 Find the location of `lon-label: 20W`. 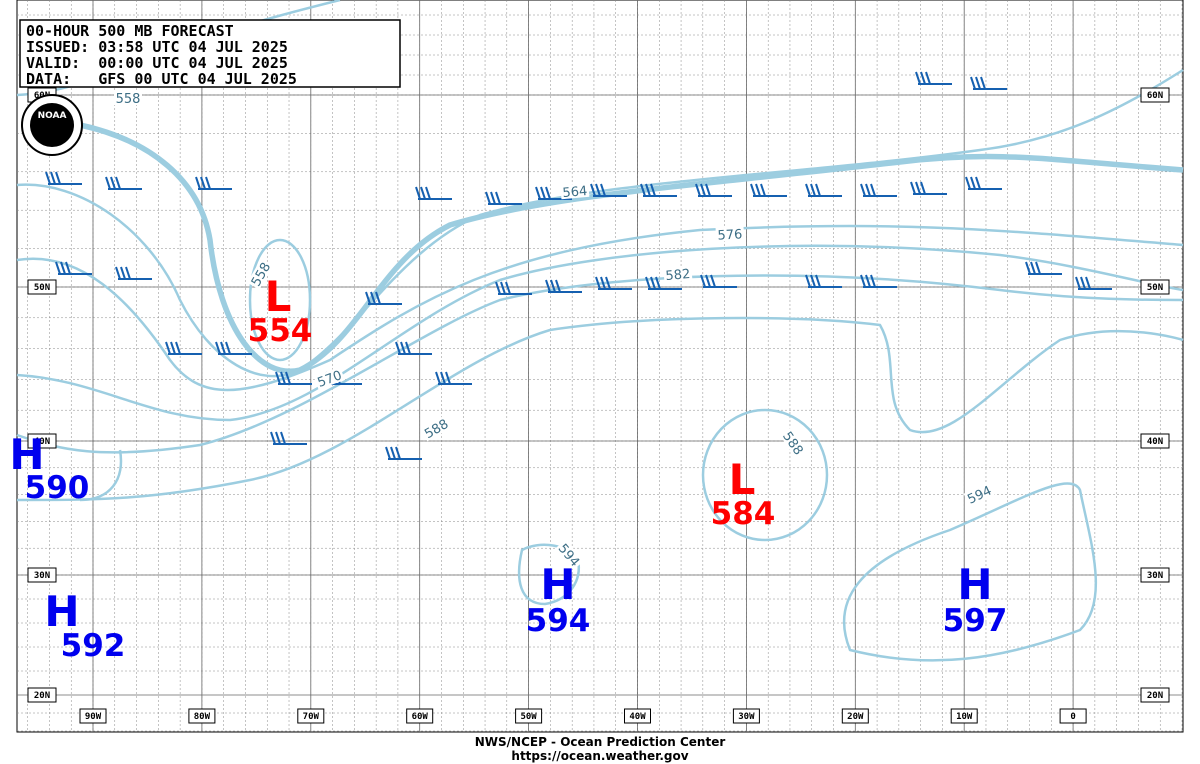

lon-label: 20W is located at coordinates (855, 717).